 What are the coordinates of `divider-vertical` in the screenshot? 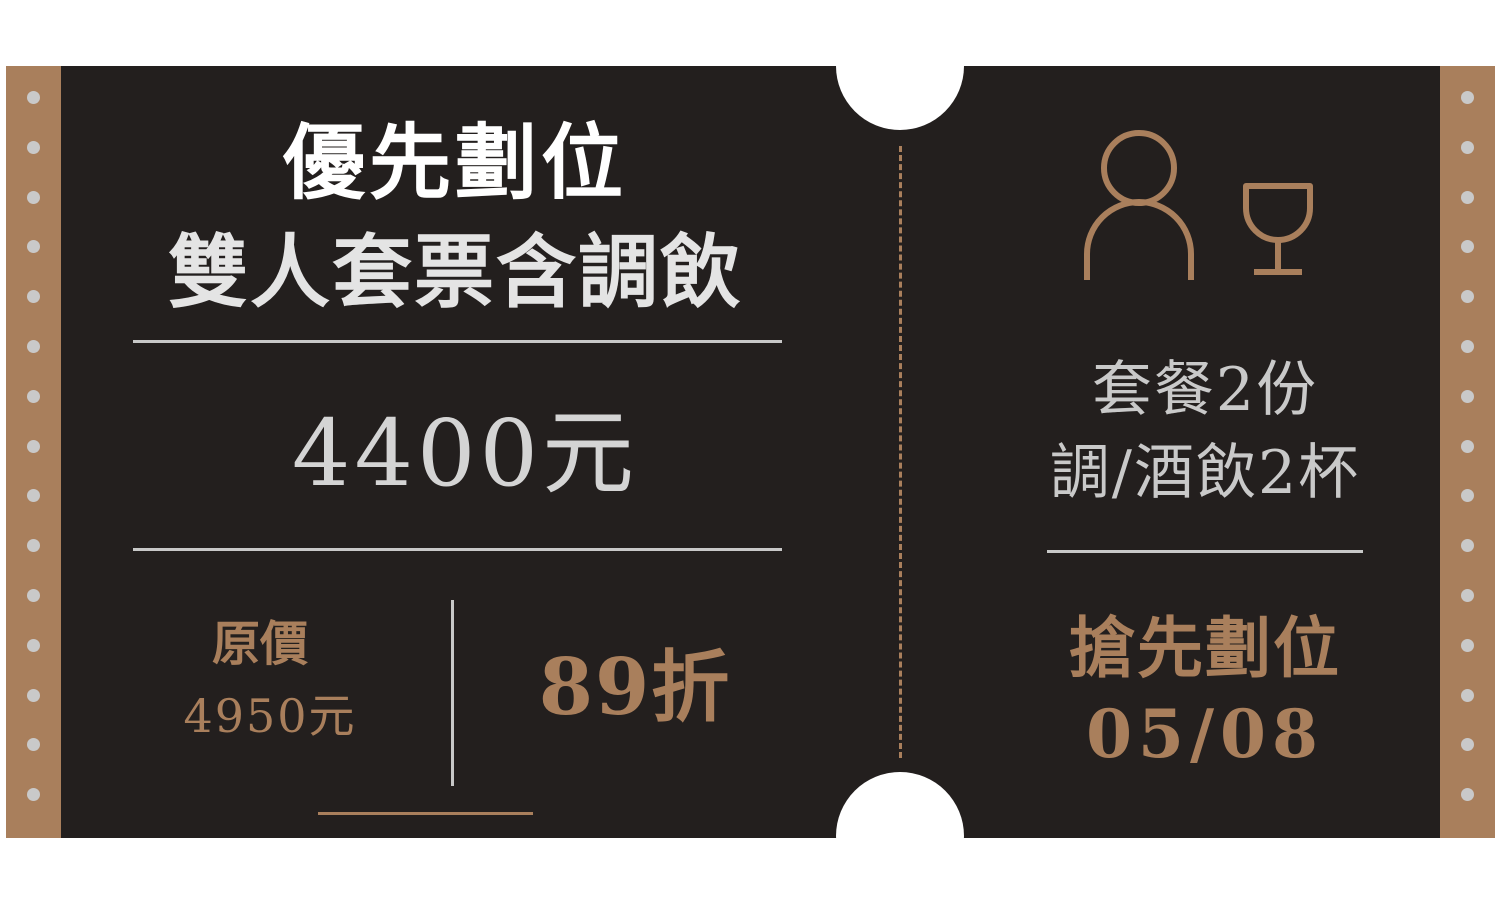 It's located at (452, 693).